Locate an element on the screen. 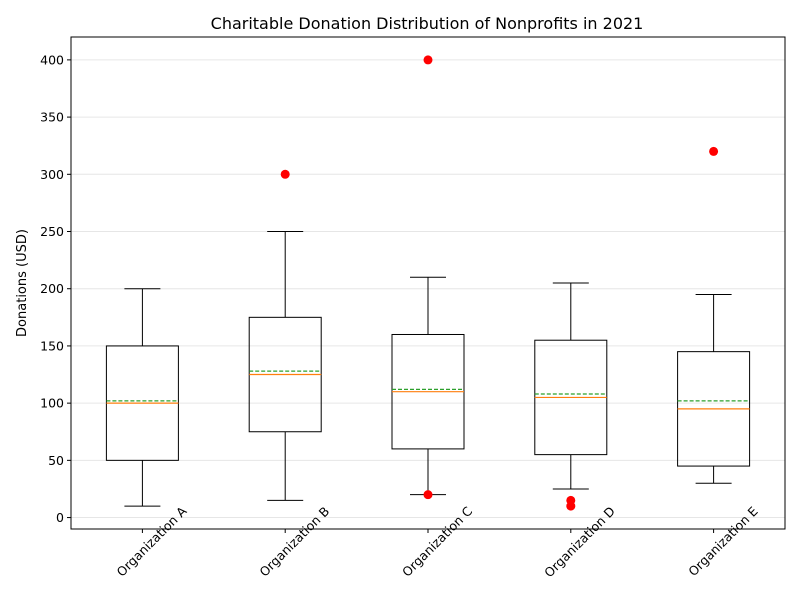 The height and width of the screenshot is (600, 800). y-tick-label: 150 is located at coordinates (52, 345).